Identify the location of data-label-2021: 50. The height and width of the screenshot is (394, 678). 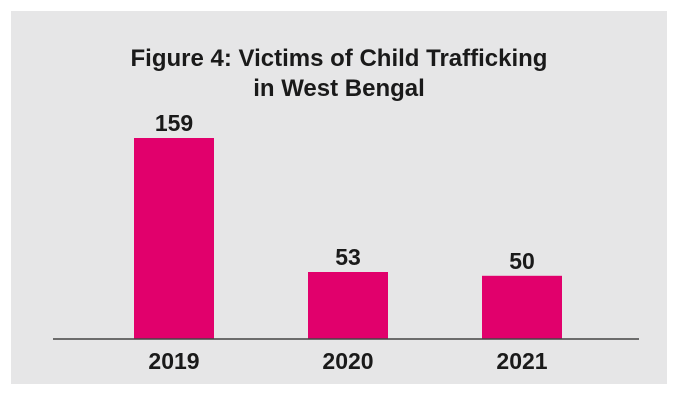
(522, 261).